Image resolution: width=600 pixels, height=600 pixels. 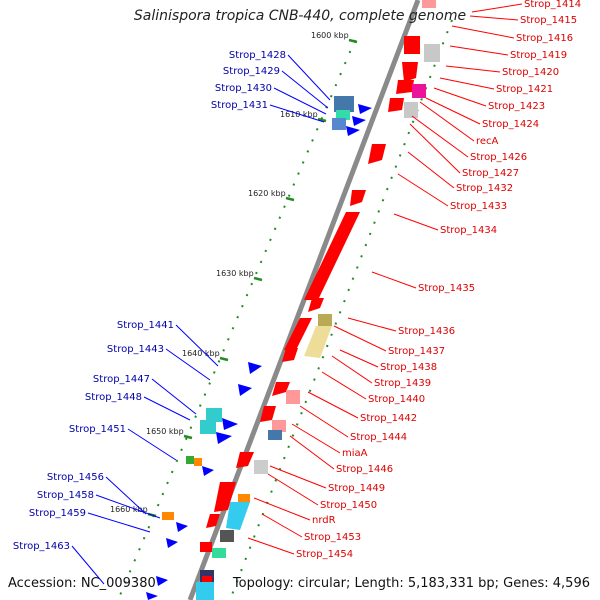 What do you see at coordinates (135, 349) in the screenshot?
I see `gene-label-left: Strop_1443` at bounding box center [135, 349].